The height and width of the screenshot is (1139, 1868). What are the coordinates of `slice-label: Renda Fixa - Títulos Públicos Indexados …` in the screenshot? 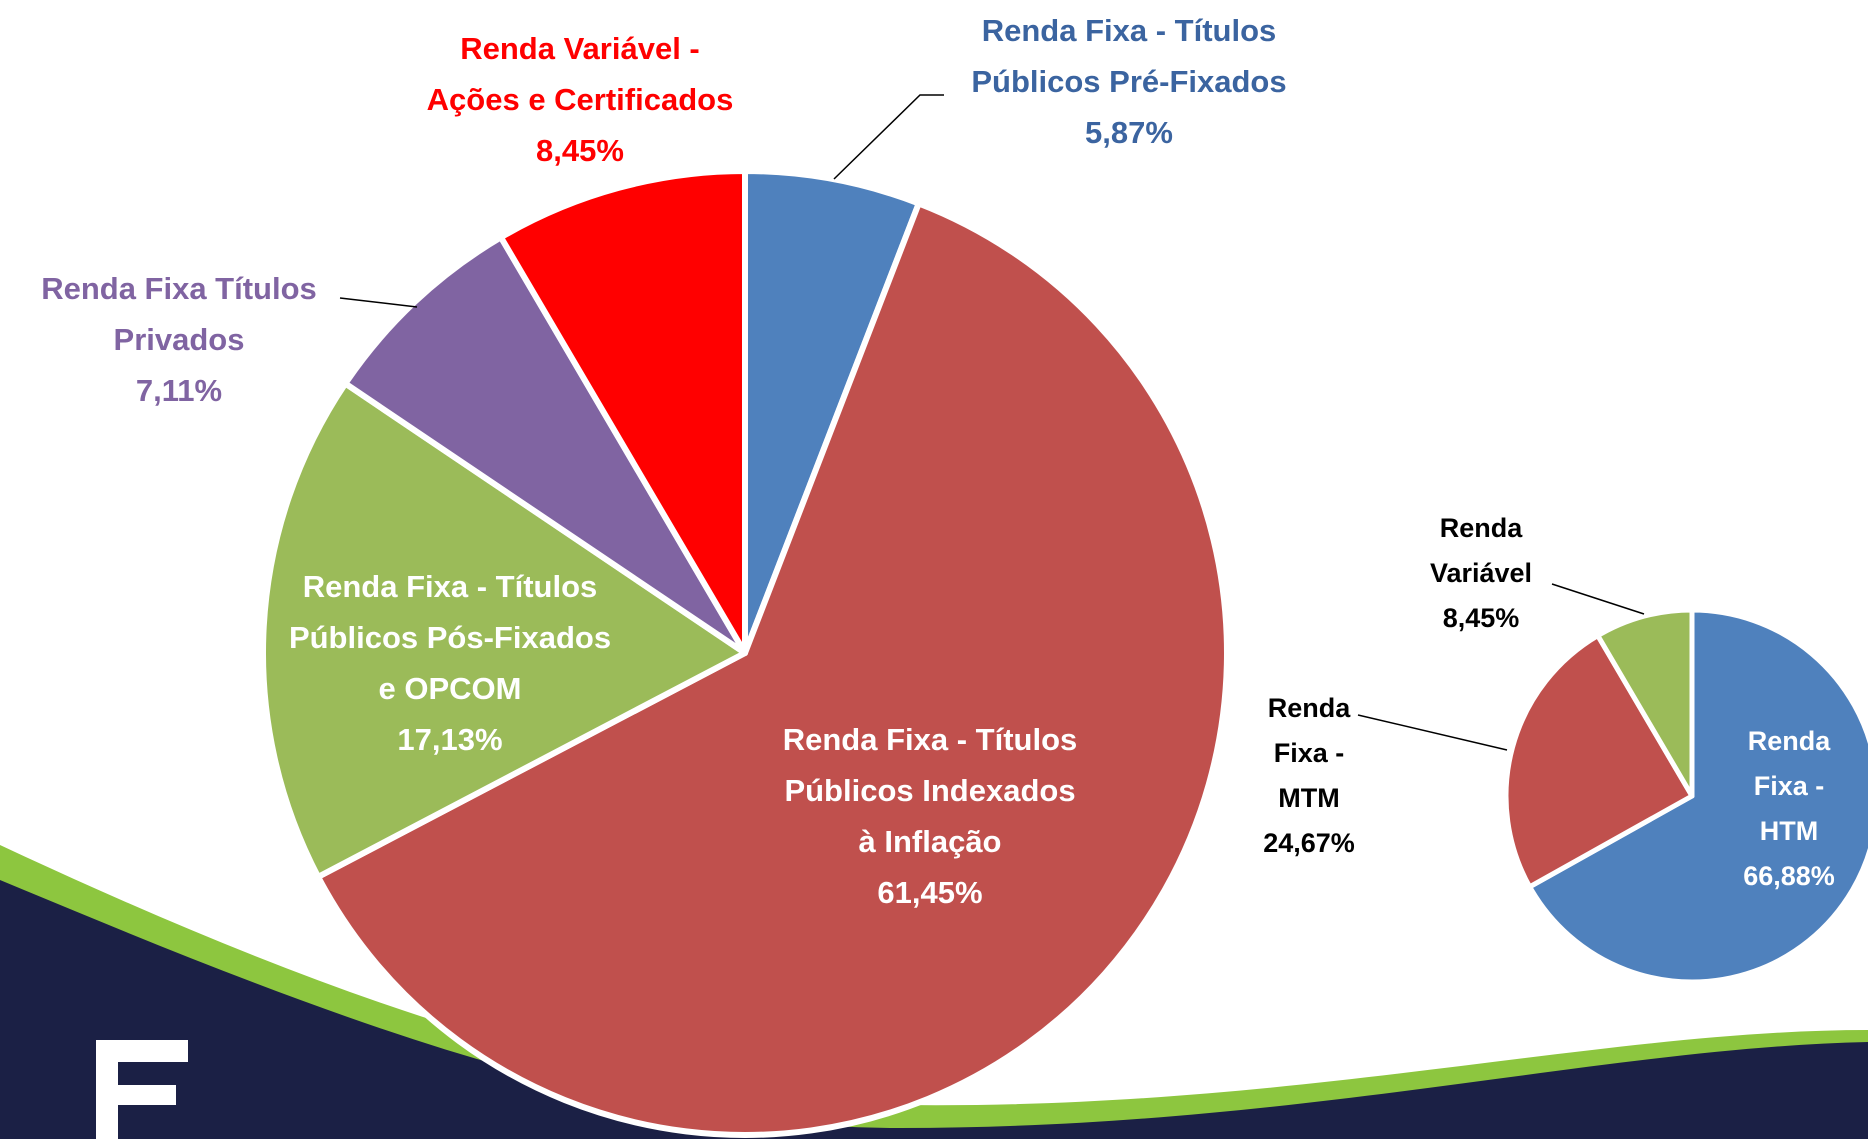 It's located at (930, 816).